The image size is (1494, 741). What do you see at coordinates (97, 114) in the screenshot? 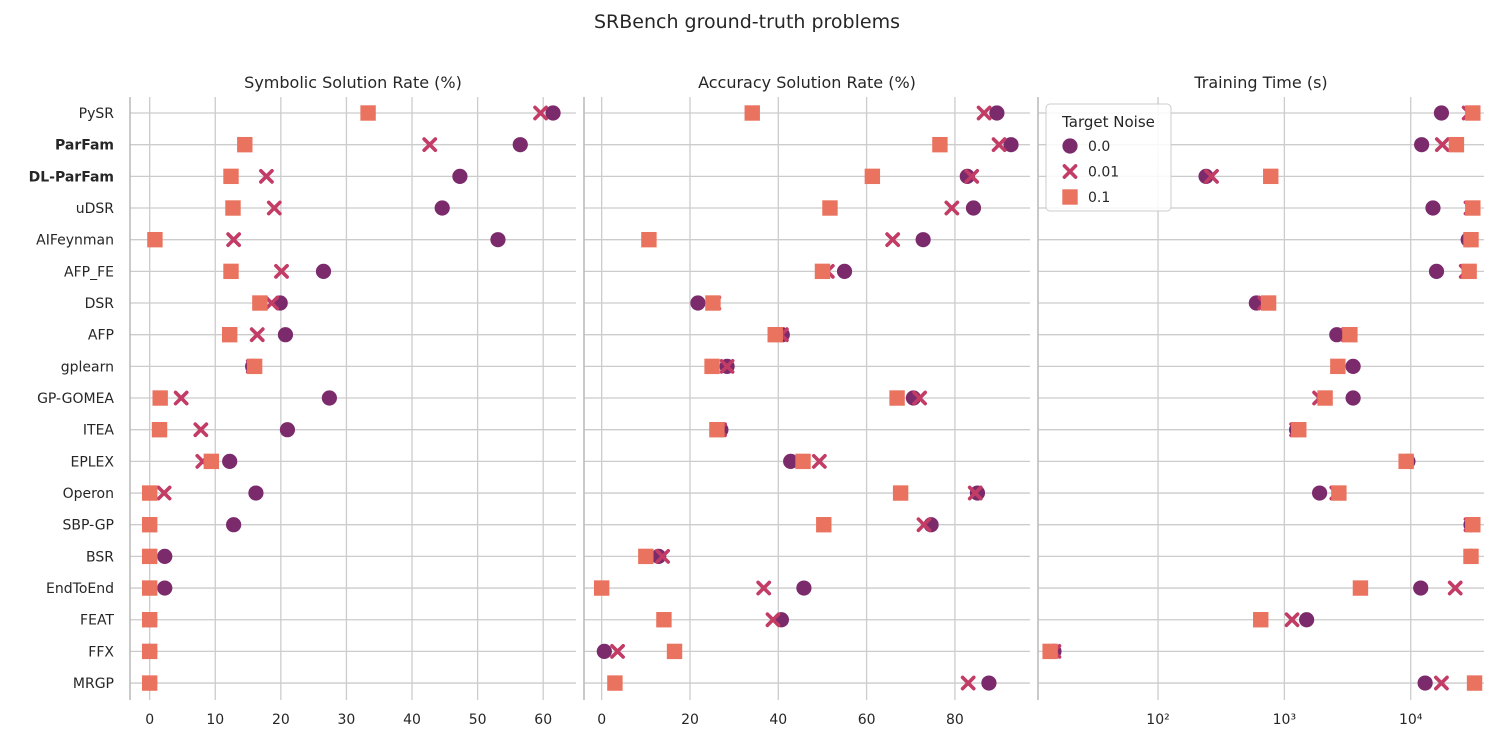
I see `method-label-pysr: PySR` at bounding box center [97, 114].